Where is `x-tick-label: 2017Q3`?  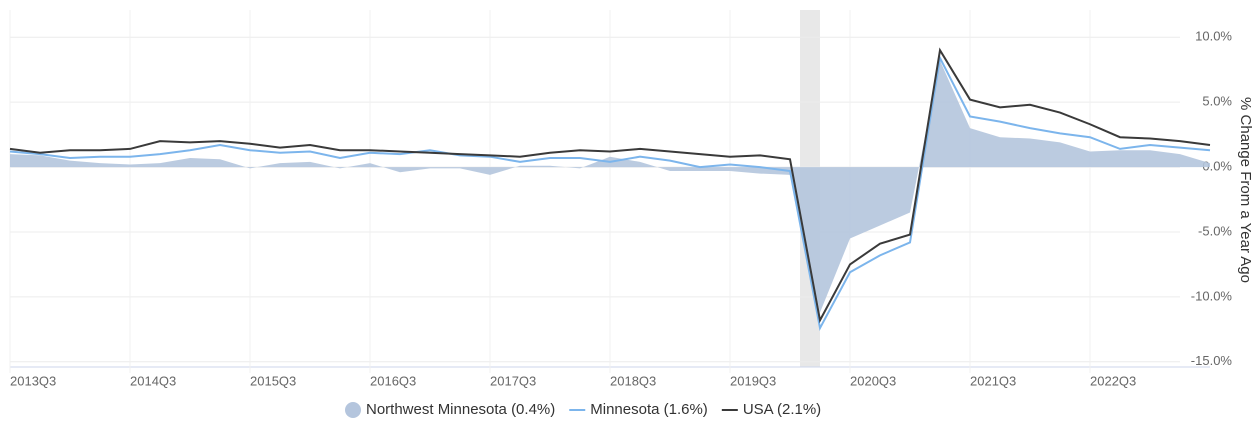 x-tick-label: 2017Q3 is located at coordinates (513, 380).